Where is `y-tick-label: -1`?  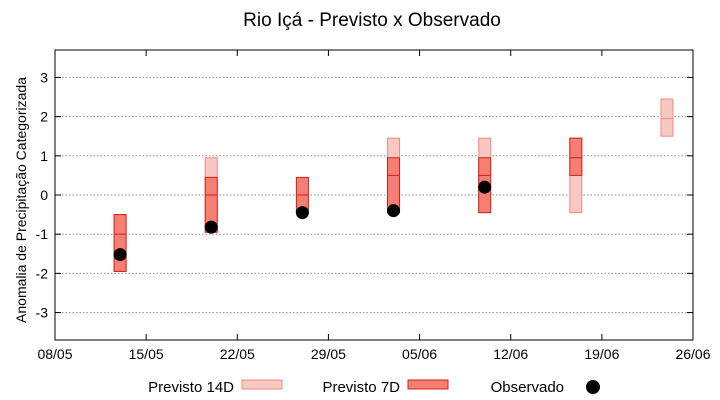 y-tick-label: -1 is located at coordinates (42, 234).